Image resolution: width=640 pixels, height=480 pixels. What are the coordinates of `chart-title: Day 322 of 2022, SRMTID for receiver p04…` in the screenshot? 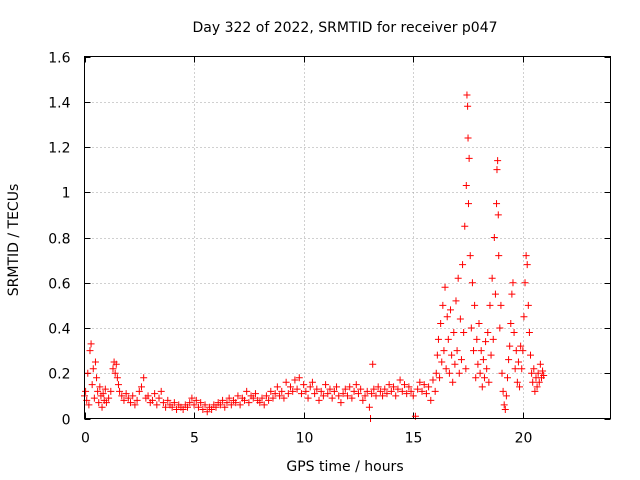 It's located at (344, 28).